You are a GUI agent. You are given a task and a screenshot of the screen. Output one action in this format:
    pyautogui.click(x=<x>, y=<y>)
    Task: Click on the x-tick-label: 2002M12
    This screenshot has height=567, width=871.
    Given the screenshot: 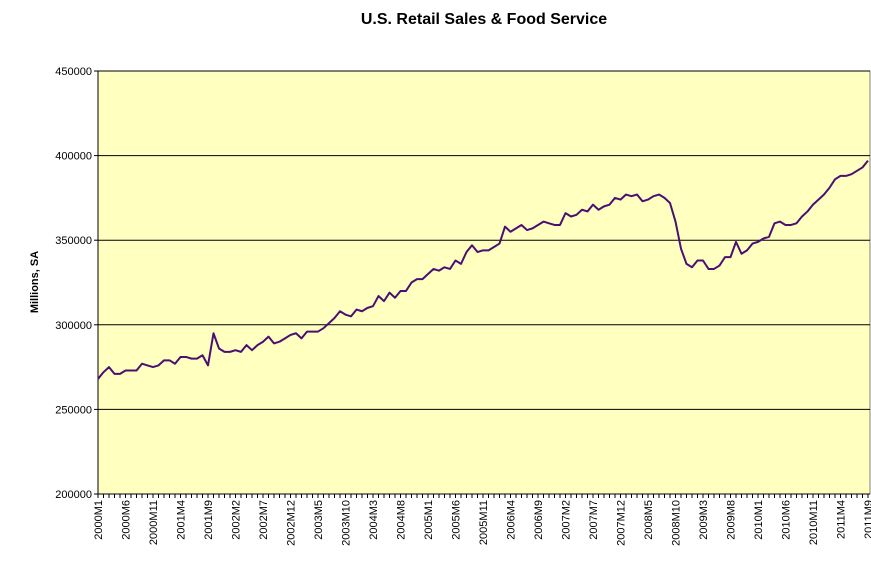 What is the action you would take?
    pyautogui.click(x=292, y=523)
    